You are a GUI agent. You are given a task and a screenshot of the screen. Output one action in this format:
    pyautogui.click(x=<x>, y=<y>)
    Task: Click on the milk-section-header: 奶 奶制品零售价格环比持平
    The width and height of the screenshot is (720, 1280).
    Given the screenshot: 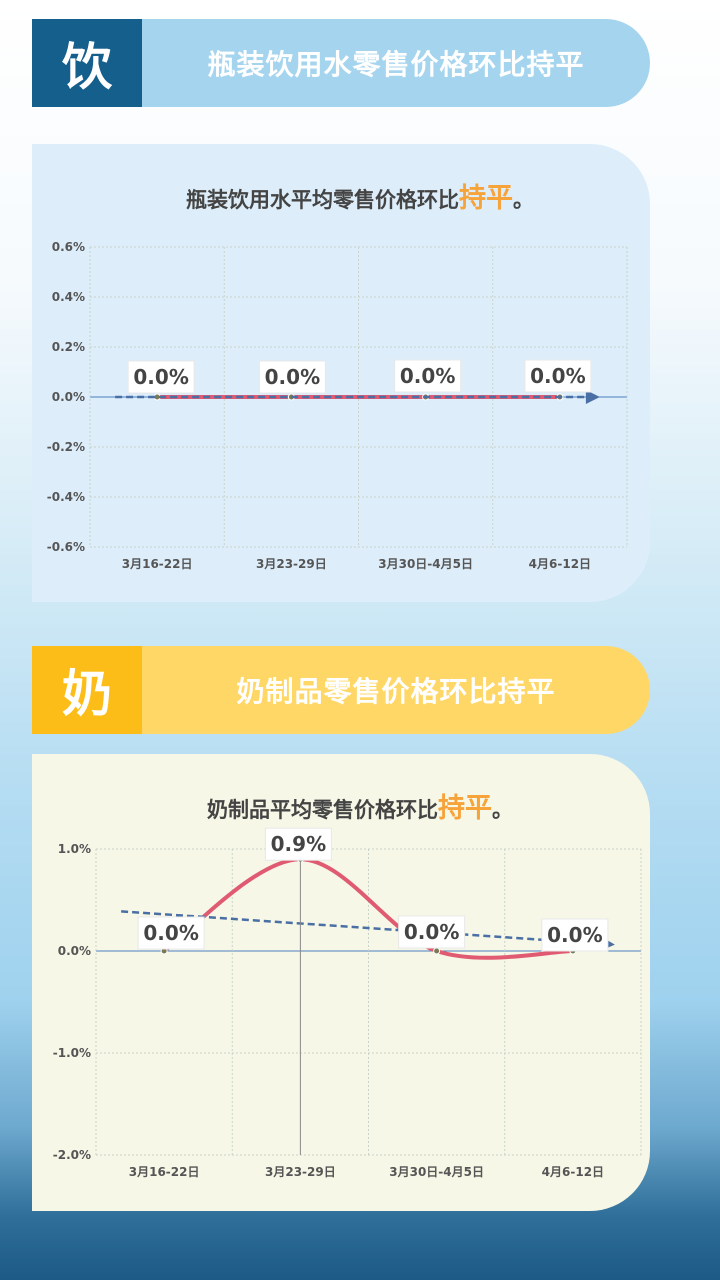 What is the action you would take?
    pyautogui.click(x=341, y=690)
    